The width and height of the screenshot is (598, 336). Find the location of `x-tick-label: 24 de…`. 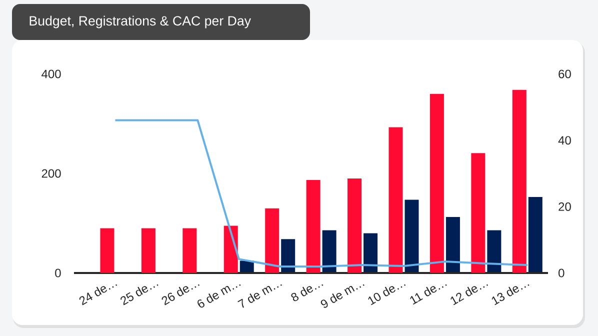

x-tick-label: 24 de… is located at coordinates (98, 295).